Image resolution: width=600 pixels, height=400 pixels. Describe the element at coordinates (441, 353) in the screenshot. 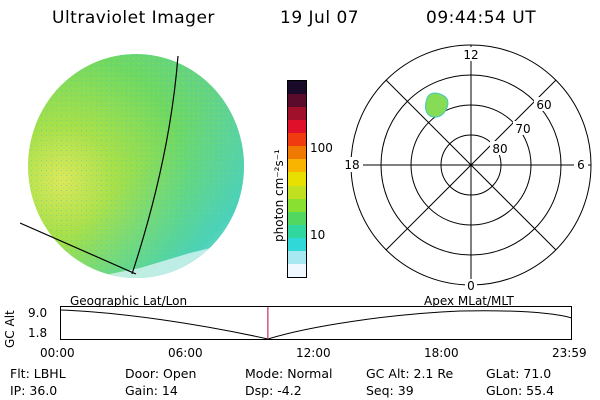

I see `timeline-xtick-3: 18:00` at that location.